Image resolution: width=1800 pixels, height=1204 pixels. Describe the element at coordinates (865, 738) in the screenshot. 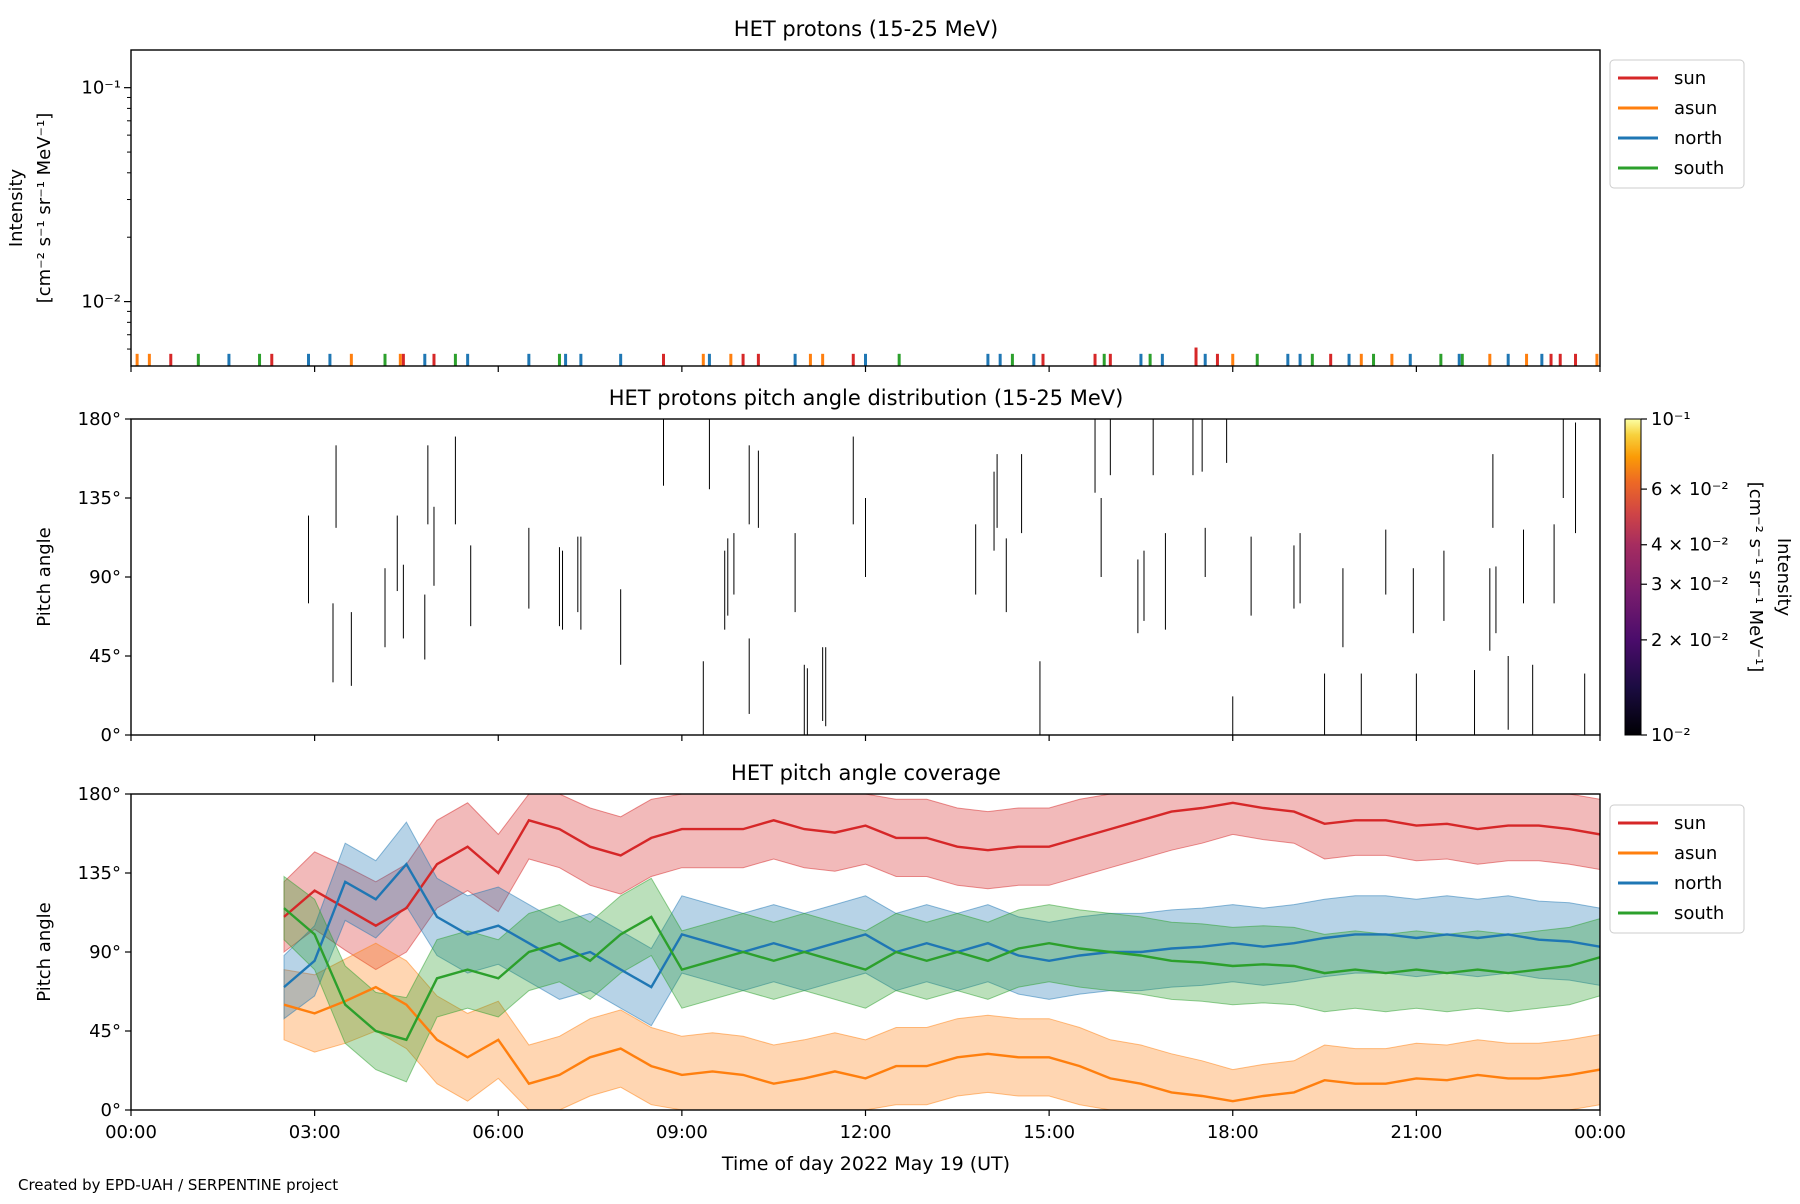

I see `pad-x-ticks` at that location.